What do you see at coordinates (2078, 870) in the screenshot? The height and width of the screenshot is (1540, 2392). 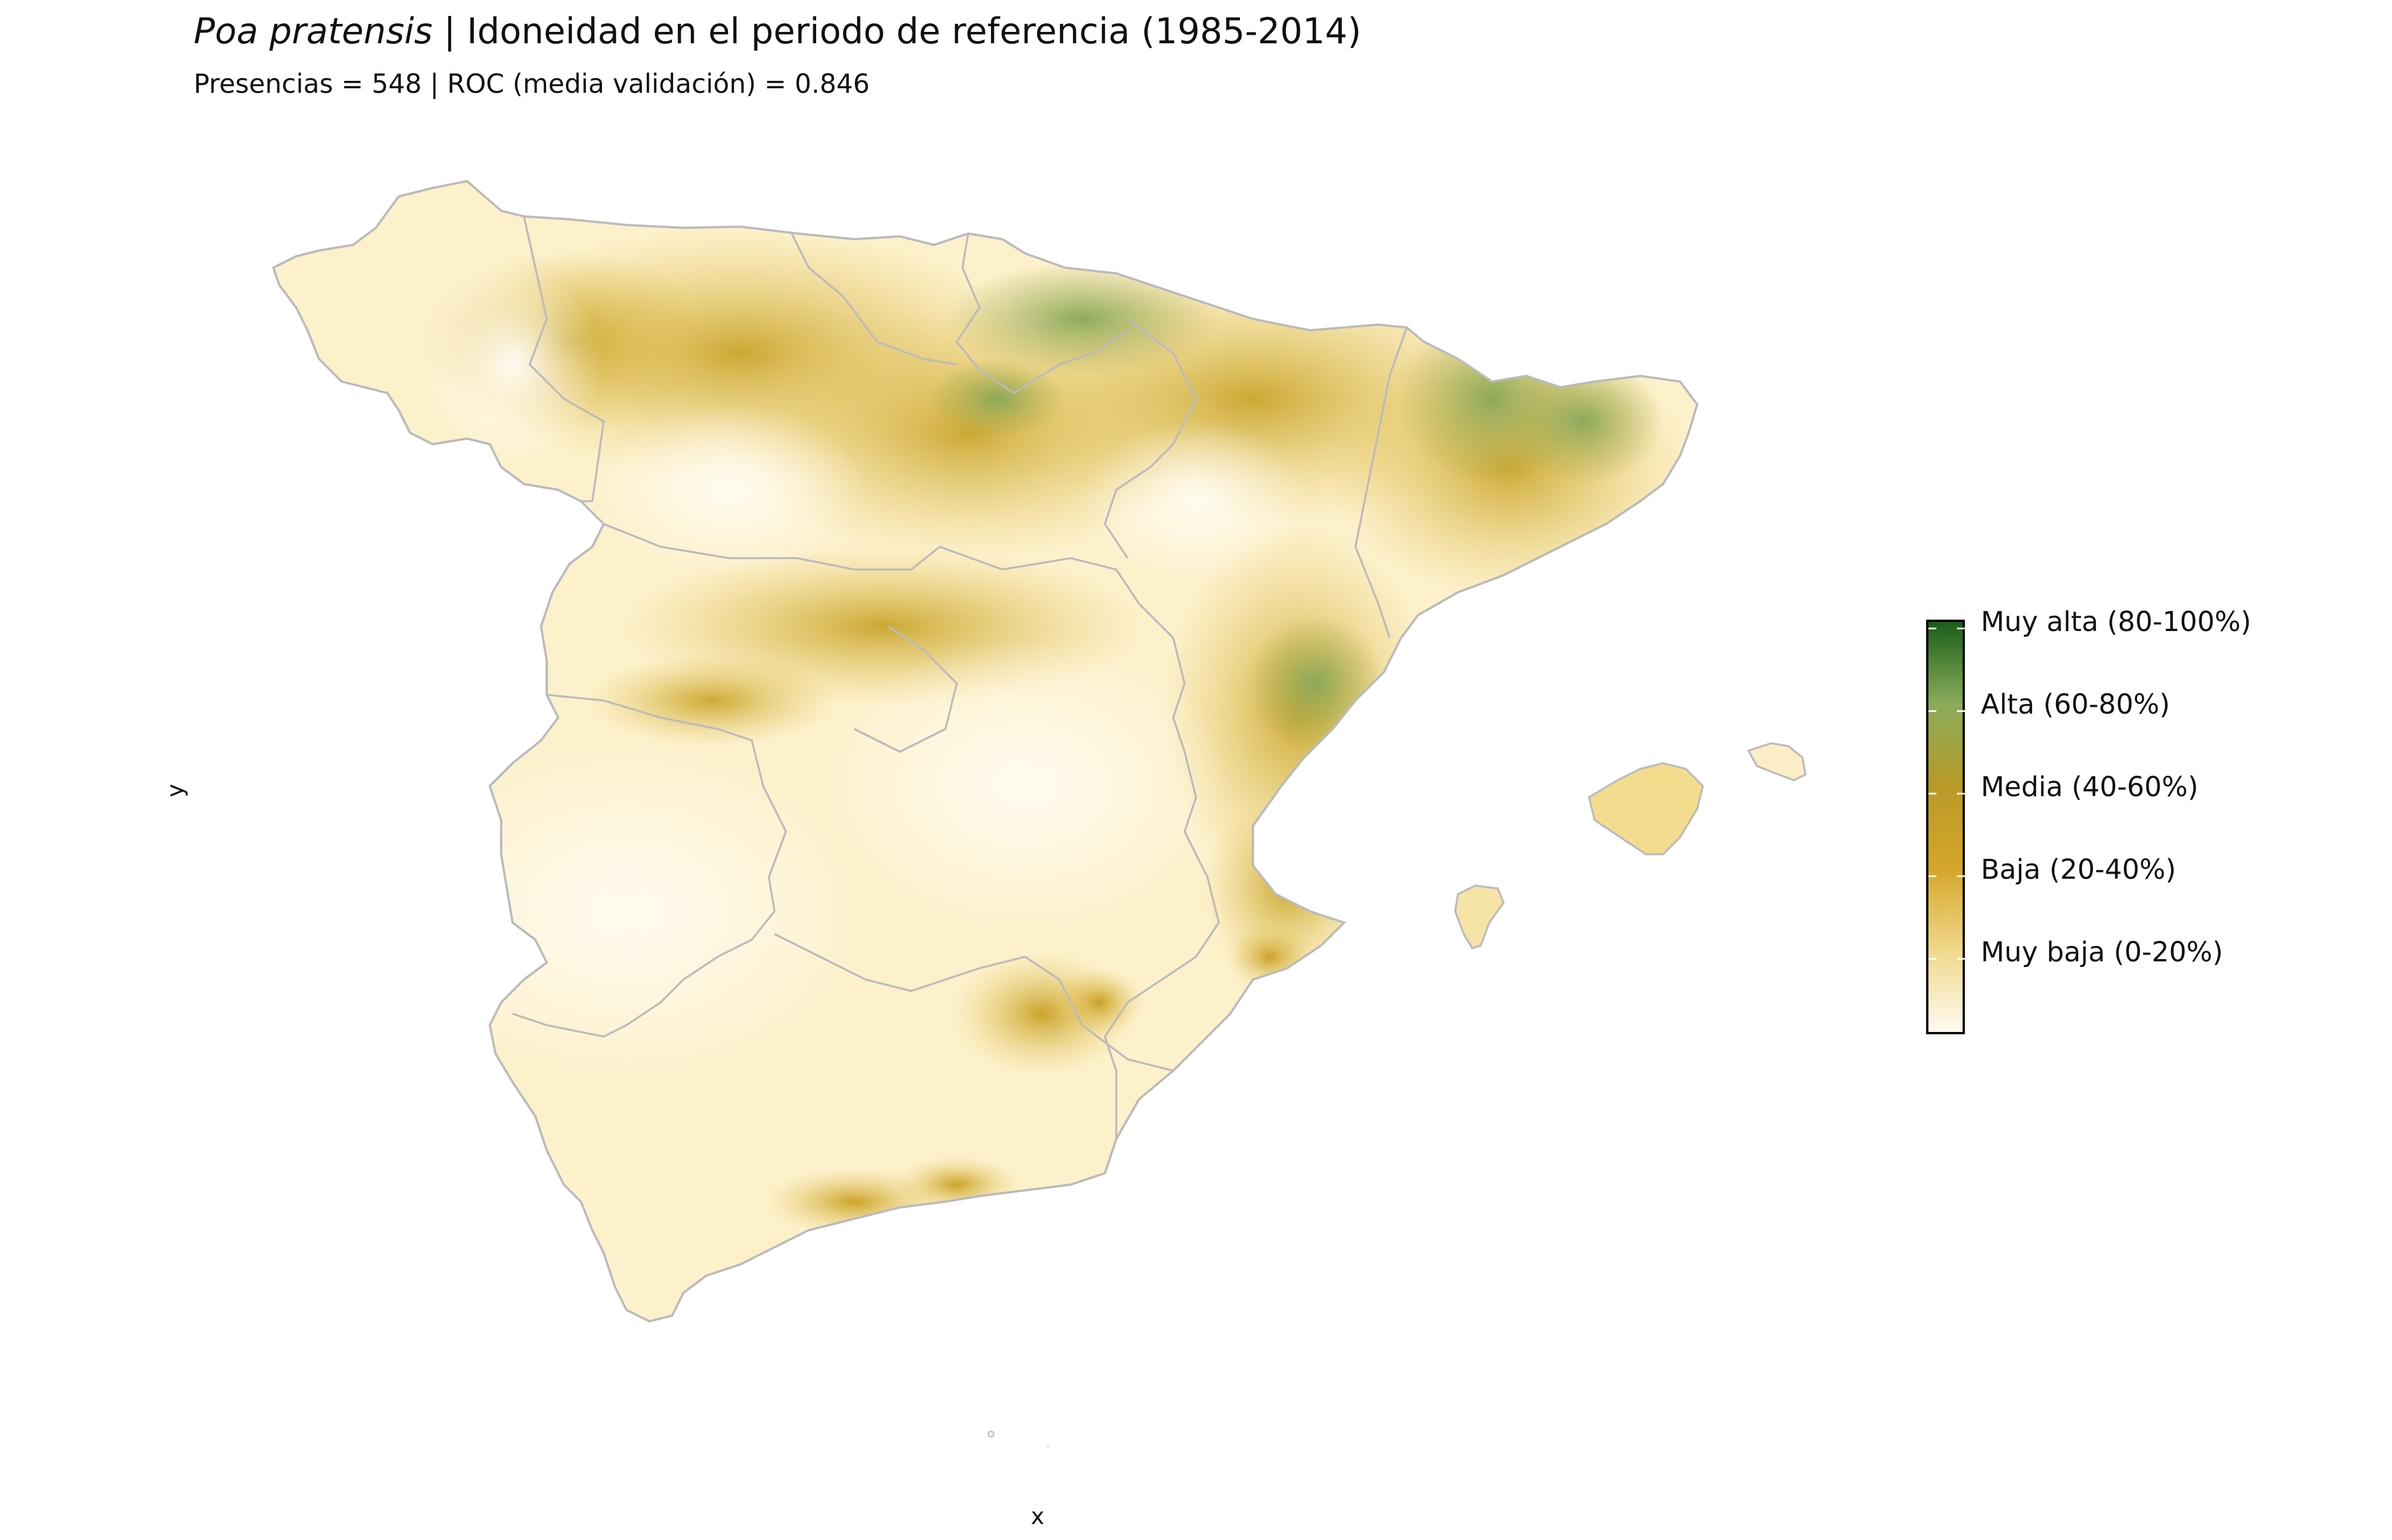 I see `legend-label-baja: Baja (20-40%)` at bounding box center [2078, 870].